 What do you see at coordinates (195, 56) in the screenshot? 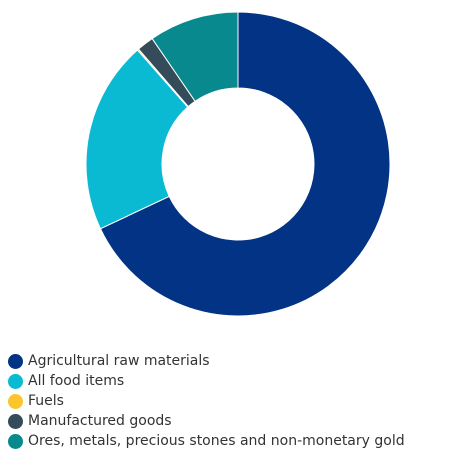
I see `slice-ores-metals-precious-stones-and-non-monetary-gold` at bounding box center [195, 56].